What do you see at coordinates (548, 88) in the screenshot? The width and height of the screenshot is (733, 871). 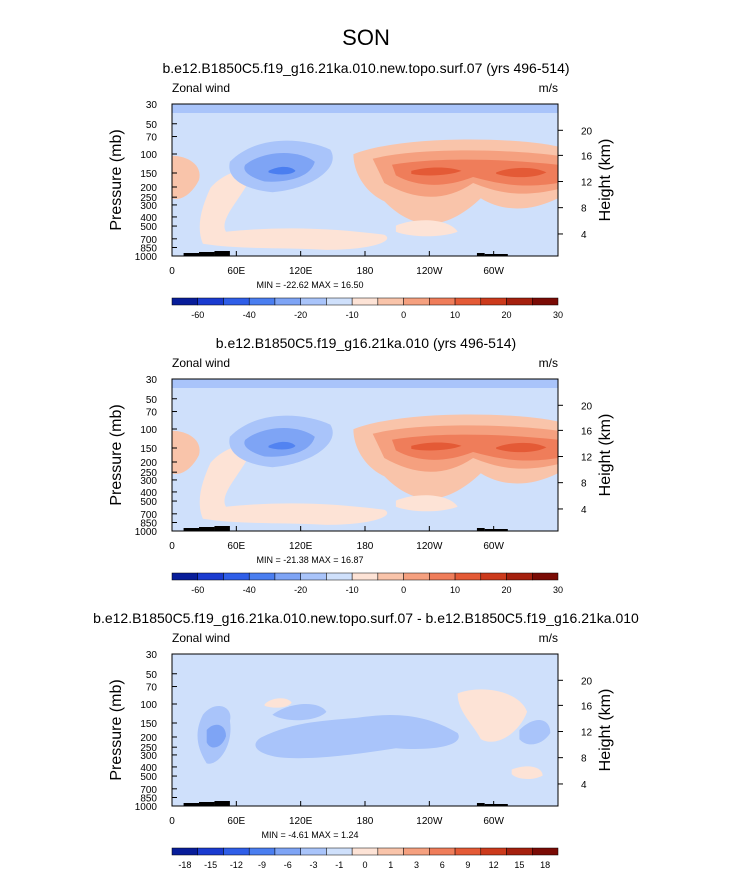 I see `units-label: m/s` at bounding box center [548, 88].